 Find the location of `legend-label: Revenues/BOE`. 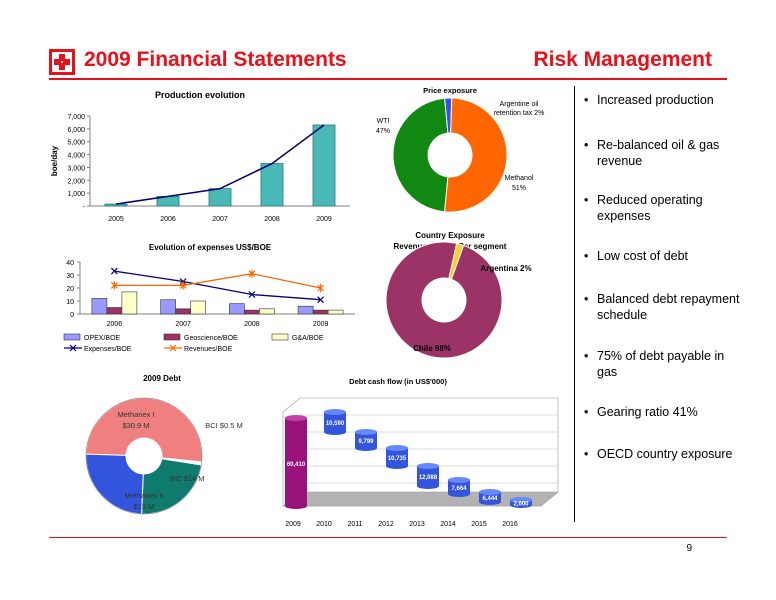

legend-label: Revenues/BOE is located at coordinates (208, 349).